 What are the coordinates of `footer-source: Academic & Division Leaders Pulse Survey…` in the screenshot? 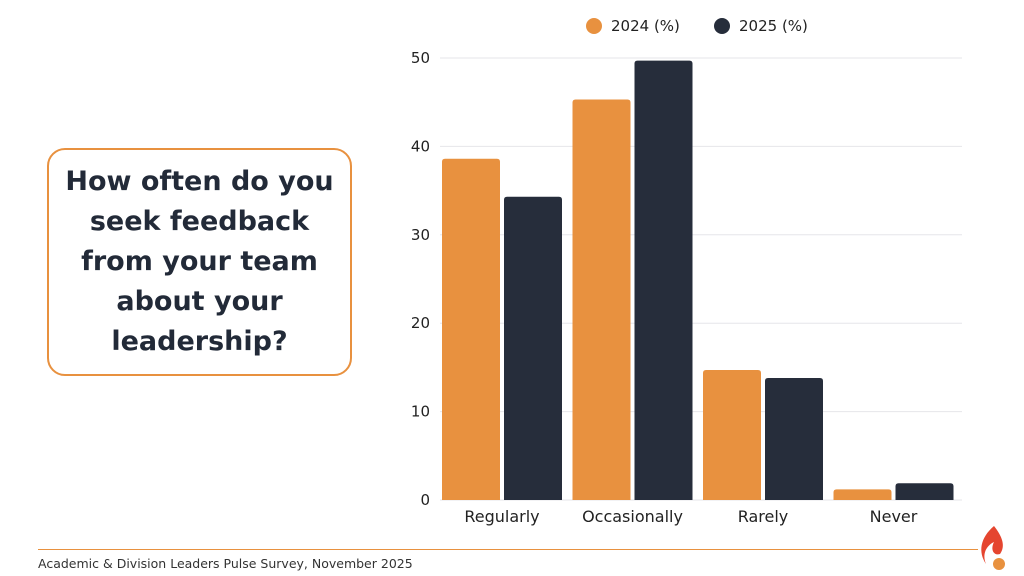 It's located at (225, 563).